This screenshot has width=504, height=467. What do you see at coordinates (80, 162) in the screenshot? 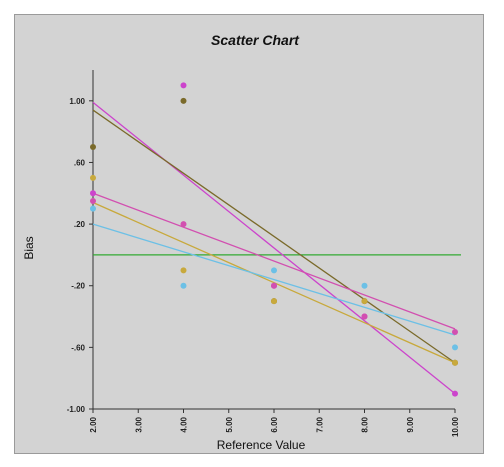
I see `y-tick-label: .60` at bounding box center [80, 162].